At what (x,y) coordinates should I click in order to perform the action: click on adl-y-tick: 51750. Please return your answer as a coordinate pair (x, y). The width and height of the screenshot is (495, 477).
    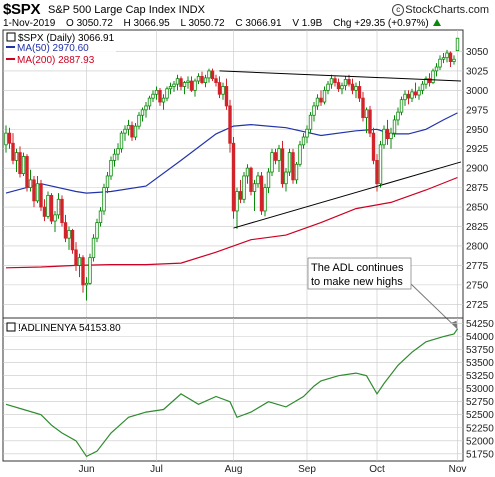
    Looking at the image, I should click on (480, 454).